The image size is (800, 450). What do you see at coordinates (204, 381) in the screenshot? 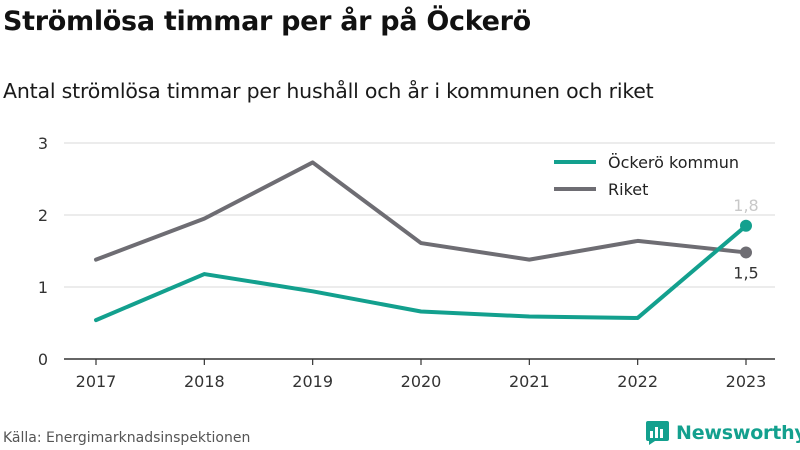
I see `x-tick-label: 2018` at bounding box center [204, 381].